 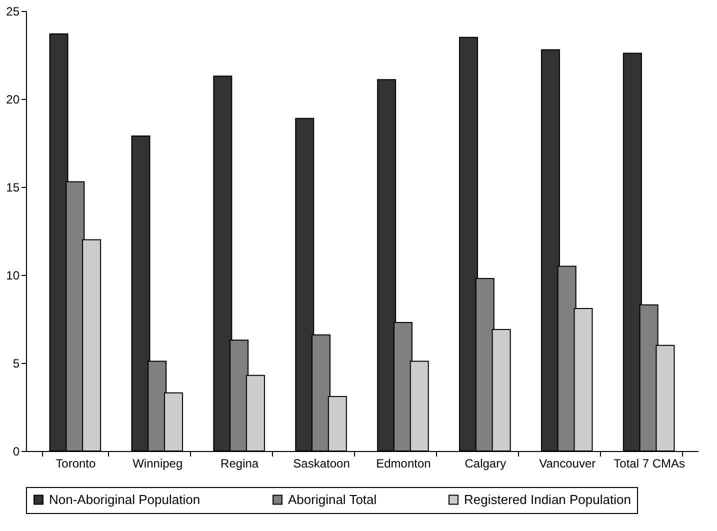 What do you see at coordinates (13, 11) in the screenshot?
I see `y-tick-label: 25` at bounding box center [13, 11].